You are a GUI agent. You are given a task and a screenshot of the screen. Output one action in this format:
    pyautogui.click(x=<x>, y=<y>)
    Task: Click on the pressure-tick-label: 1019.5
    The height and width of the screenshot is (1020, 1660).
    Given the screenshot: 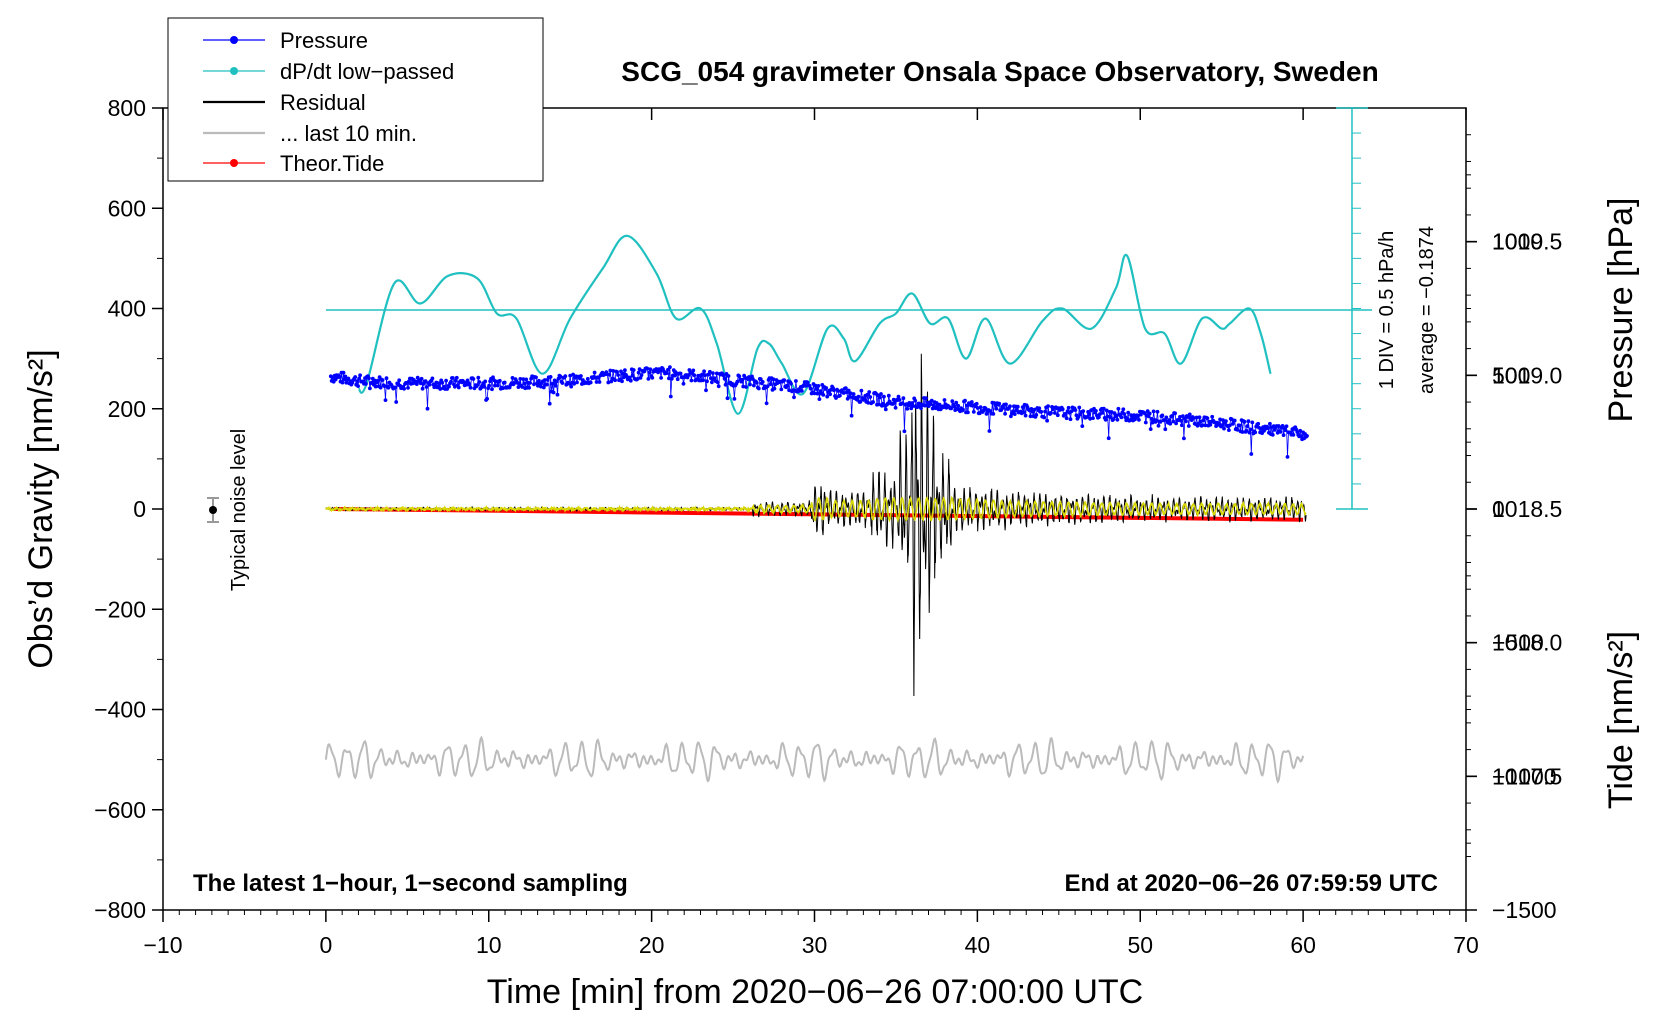 What is the action you would take?
    pyautogui.click(x=1527, y=242)
    